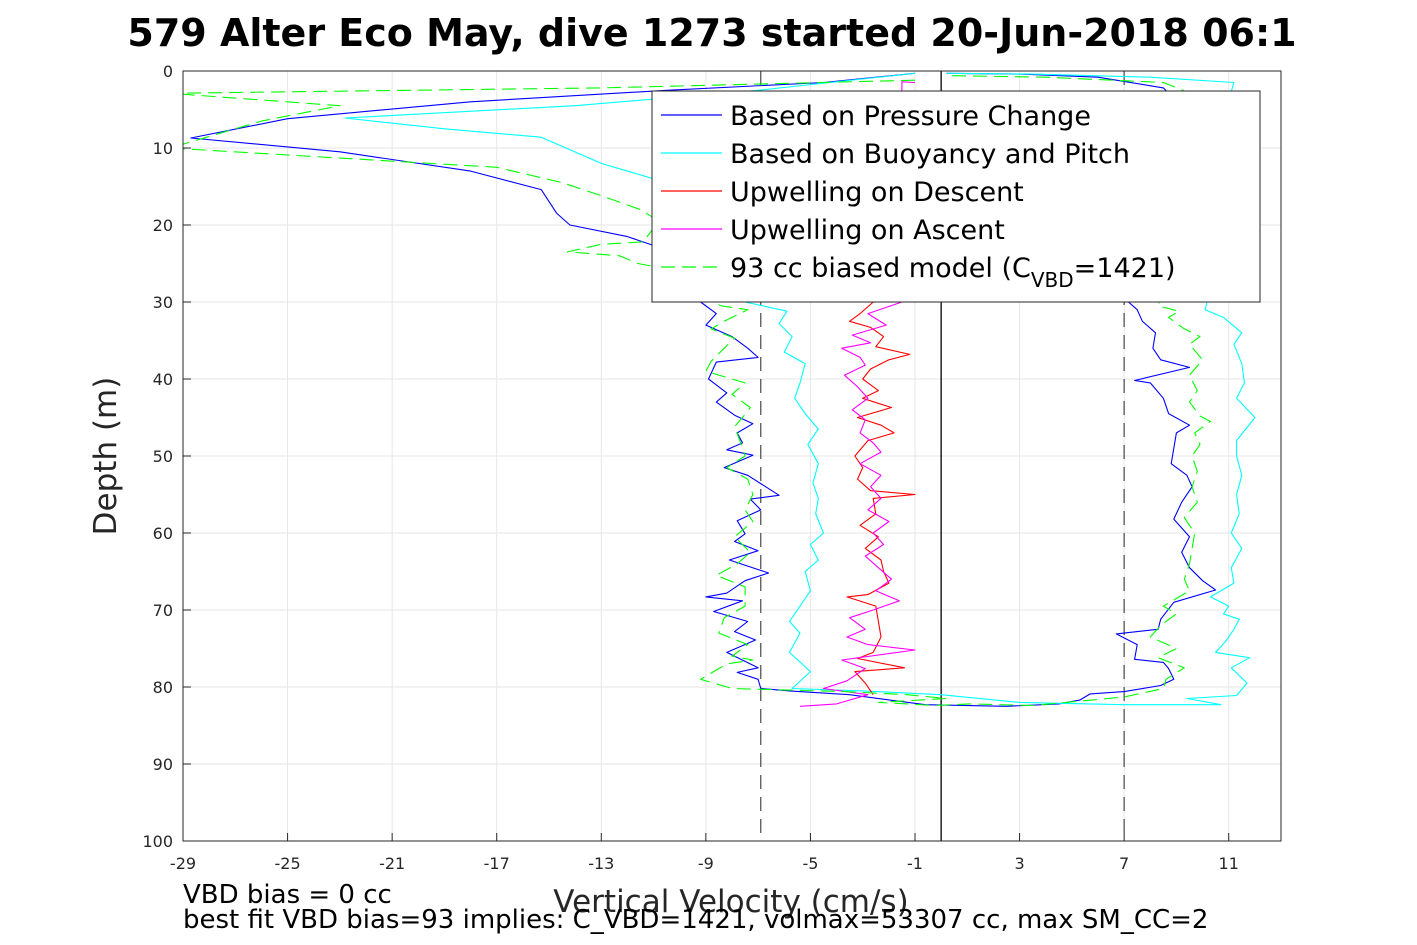 Image resolution: width=1417 pixels, height=945 pixels. What do you see at coordinates (392, 863) in the screenshot?
I see `x-tick-label: -21` at bounding box center [392, 863].